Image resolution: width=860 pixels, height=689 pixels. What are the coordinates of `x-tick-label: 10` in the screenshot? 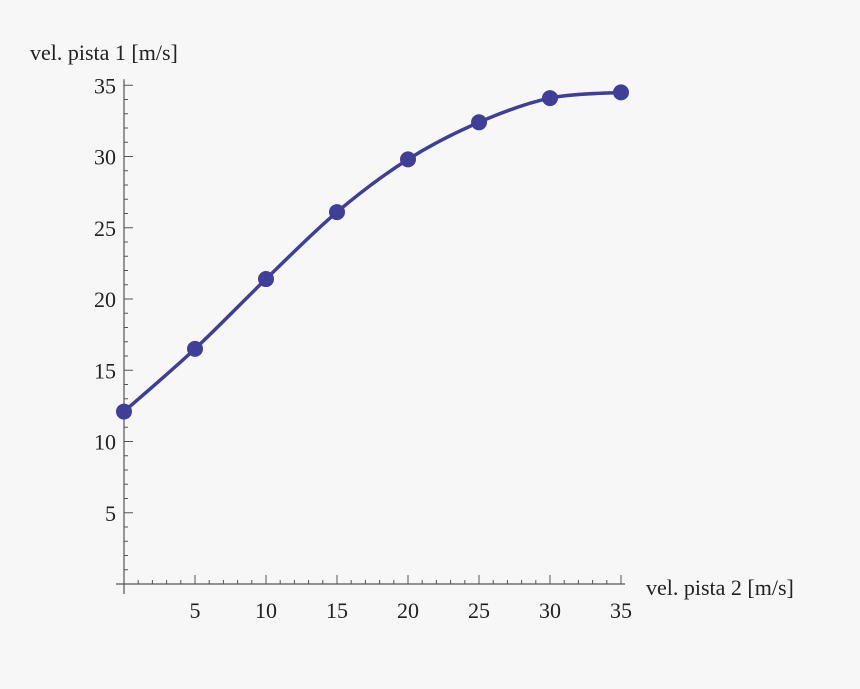 It's located at (266, 610).